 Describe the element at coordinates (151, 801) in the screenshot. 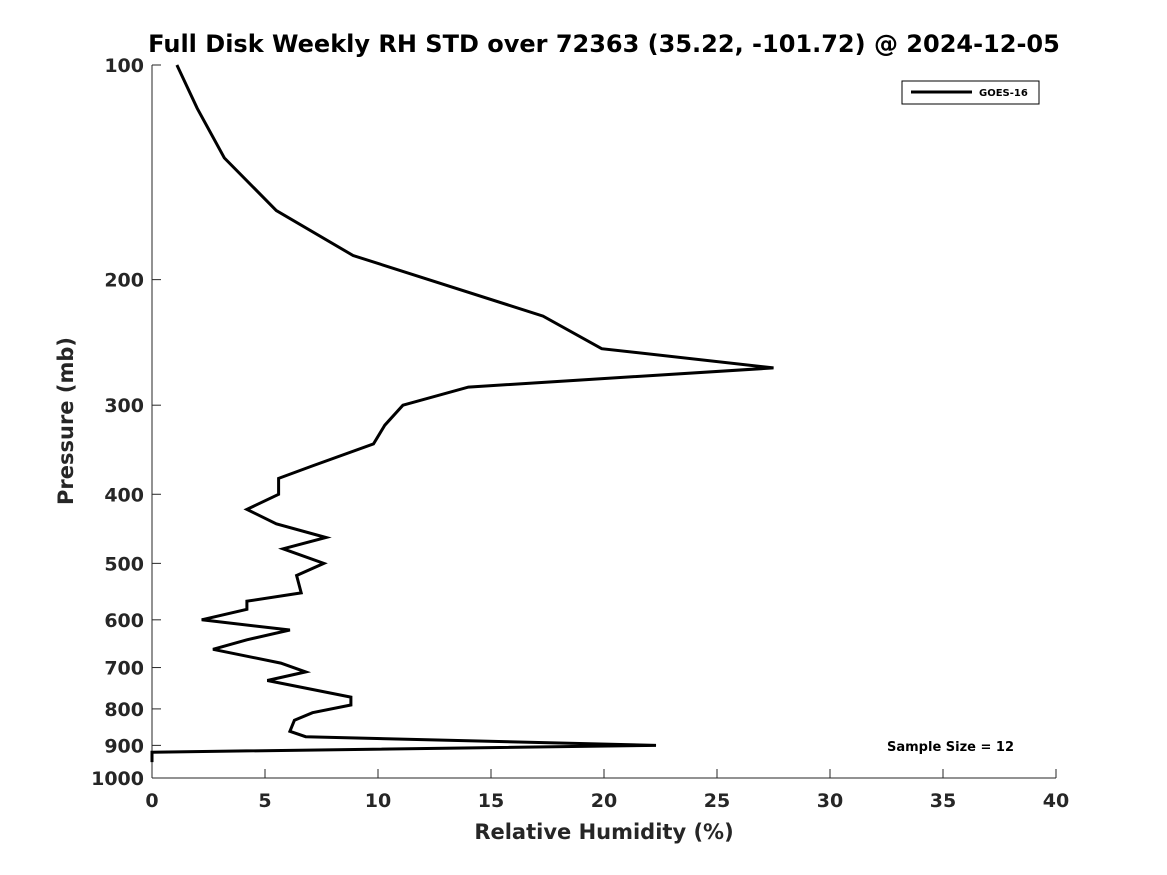

I see `x-tick-label: 0` at that location.